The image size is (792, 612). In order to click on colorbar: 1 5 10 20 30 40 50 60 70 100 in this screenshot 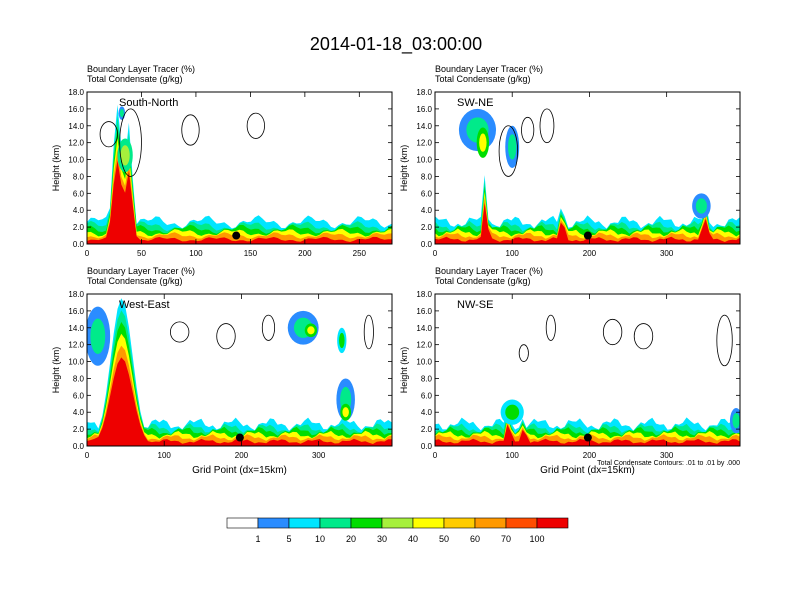, I will do `click(397, 530)`.